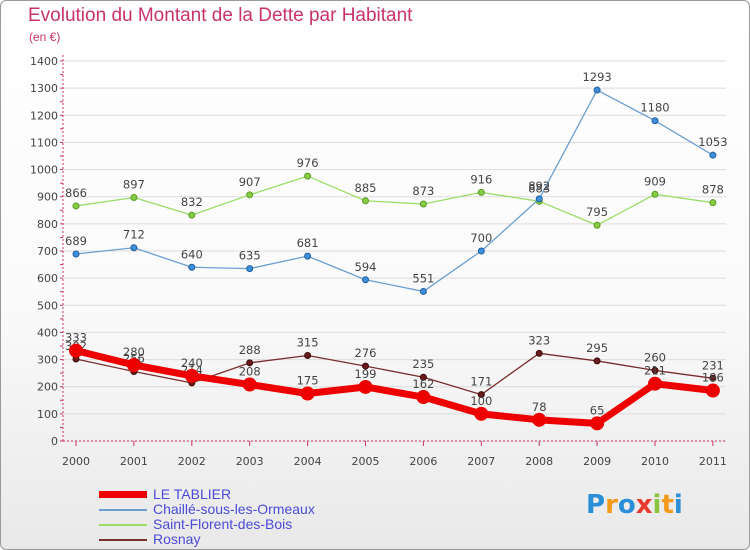 Image resolution: width=750 pixels, height=550 pixels. I want to click on data-label: 211, so click(655, 371).